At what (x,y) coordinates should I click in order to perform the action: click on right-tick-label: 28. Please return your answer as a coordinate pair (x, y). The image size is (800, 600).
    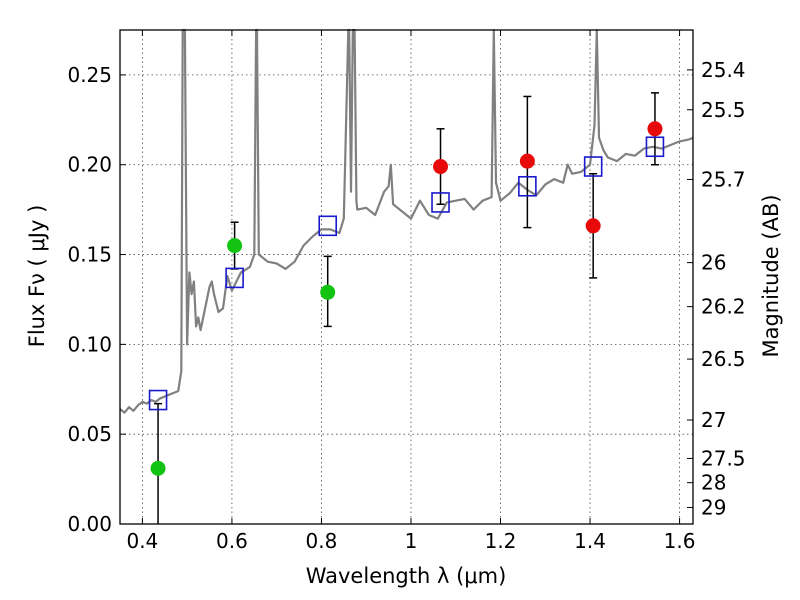
    Looking at the image, I should click on (713, 483).